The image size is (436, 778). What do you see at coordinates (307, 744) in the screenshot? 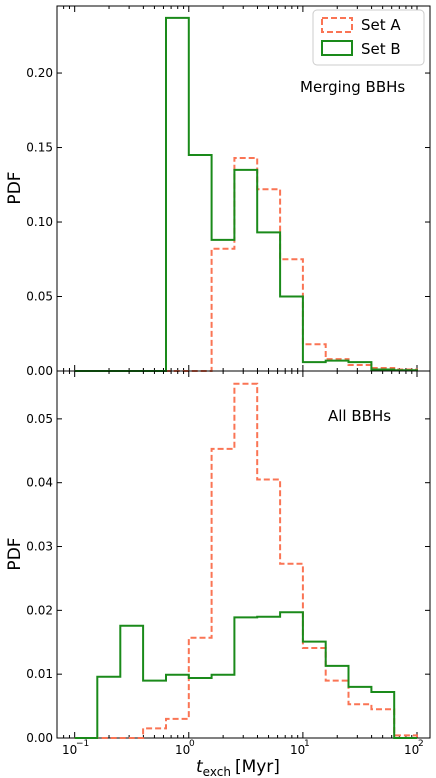
I see `svg-text: 1` at bounding box center [307, 744].